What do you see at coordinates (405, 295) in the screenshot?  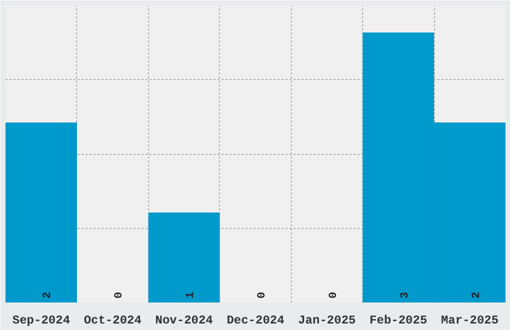 I see `data-label: 3` at bounding box center [405, 295].